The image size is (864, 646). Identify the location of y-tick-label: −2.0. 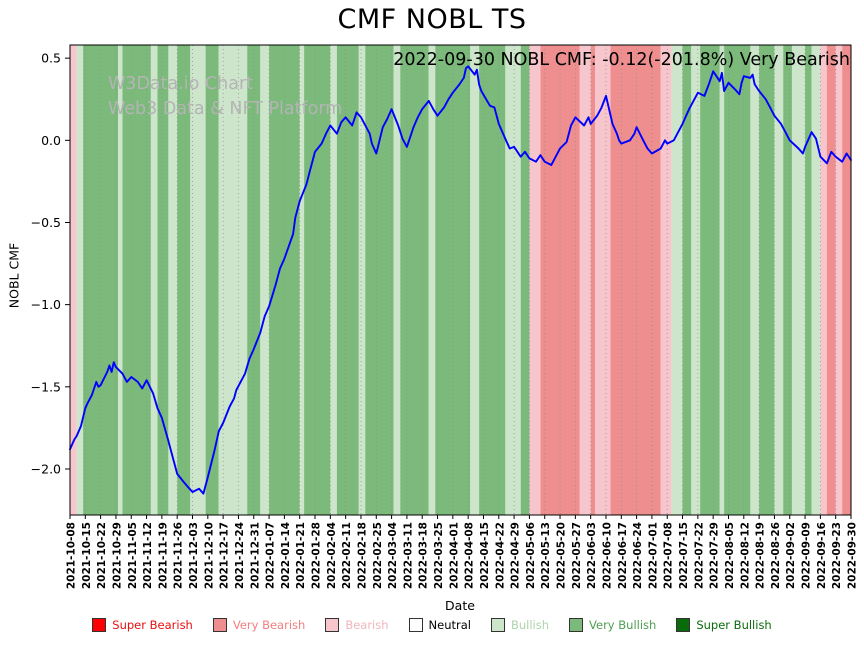
(46, 468).